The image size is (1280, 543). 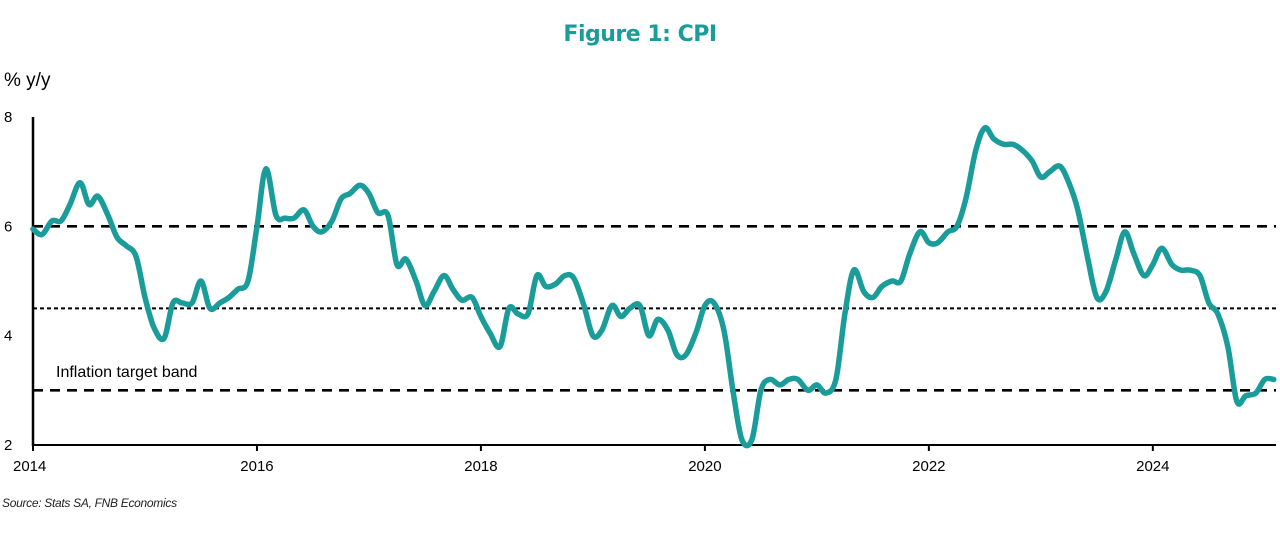 What do you see at coordinates (8, 336) in the screenshot?
I see `y-tick-label-4: 4` at bounding box center [8, 336].